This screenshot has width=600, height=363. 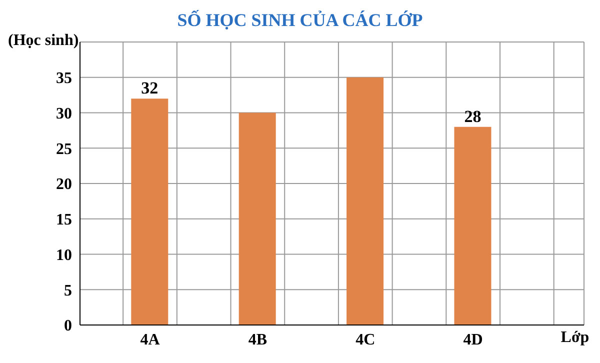 What do you see at coordinates (473, 116) in the screenshot?
I see `data-label: 28` at bounding box center [473, 116].